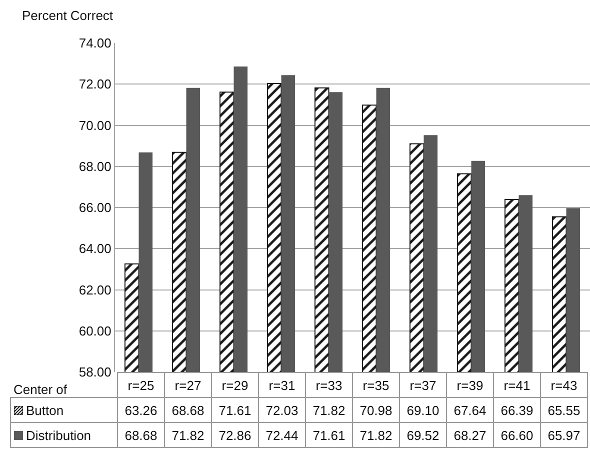 Image resolution: width=590 pixels, height=457 pixels. Describe the element at coordinates (95, 166) in the screenshot. I see `y-tick-label: 68.00` at that location.